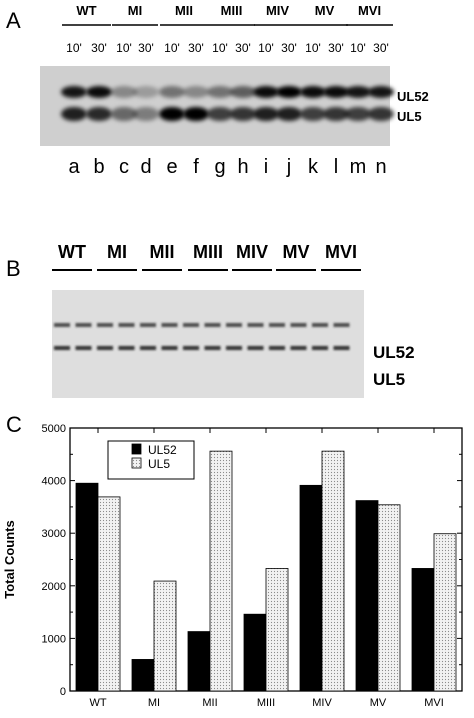 The image size is (474, 718). I want to click on x-tick-label: MII, so click(209, 703).